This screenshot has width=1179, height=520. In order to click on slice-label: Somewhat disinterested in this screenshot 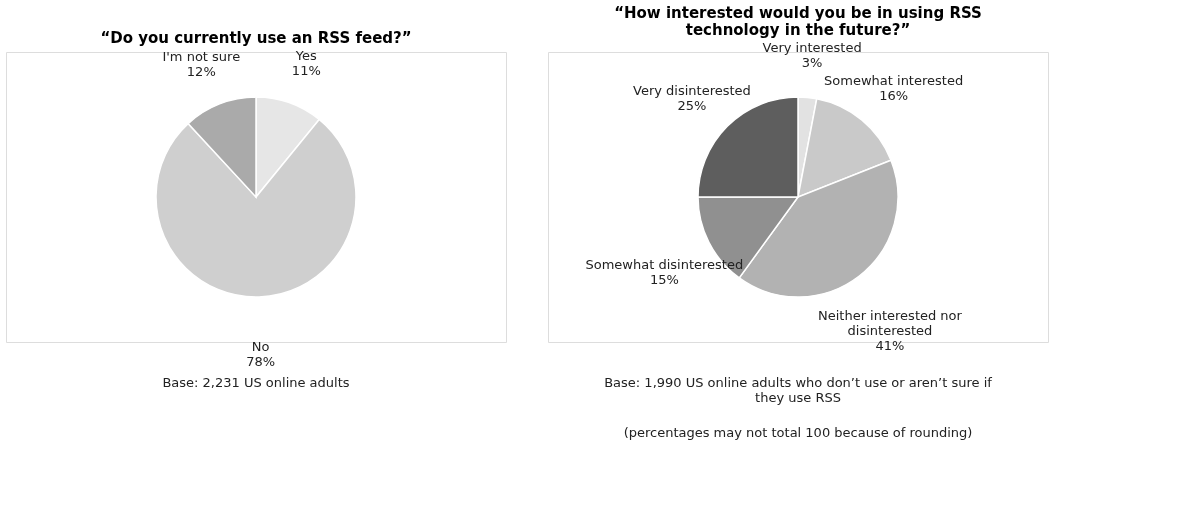, I will do `click(664, 265)`.